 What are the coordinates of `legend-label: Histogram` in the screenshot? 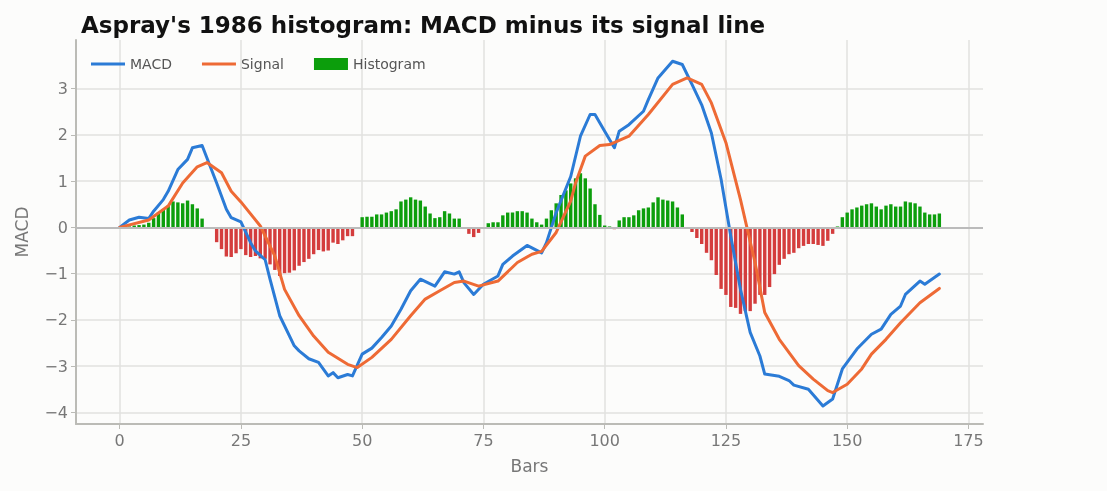 It's located at (389, 64).